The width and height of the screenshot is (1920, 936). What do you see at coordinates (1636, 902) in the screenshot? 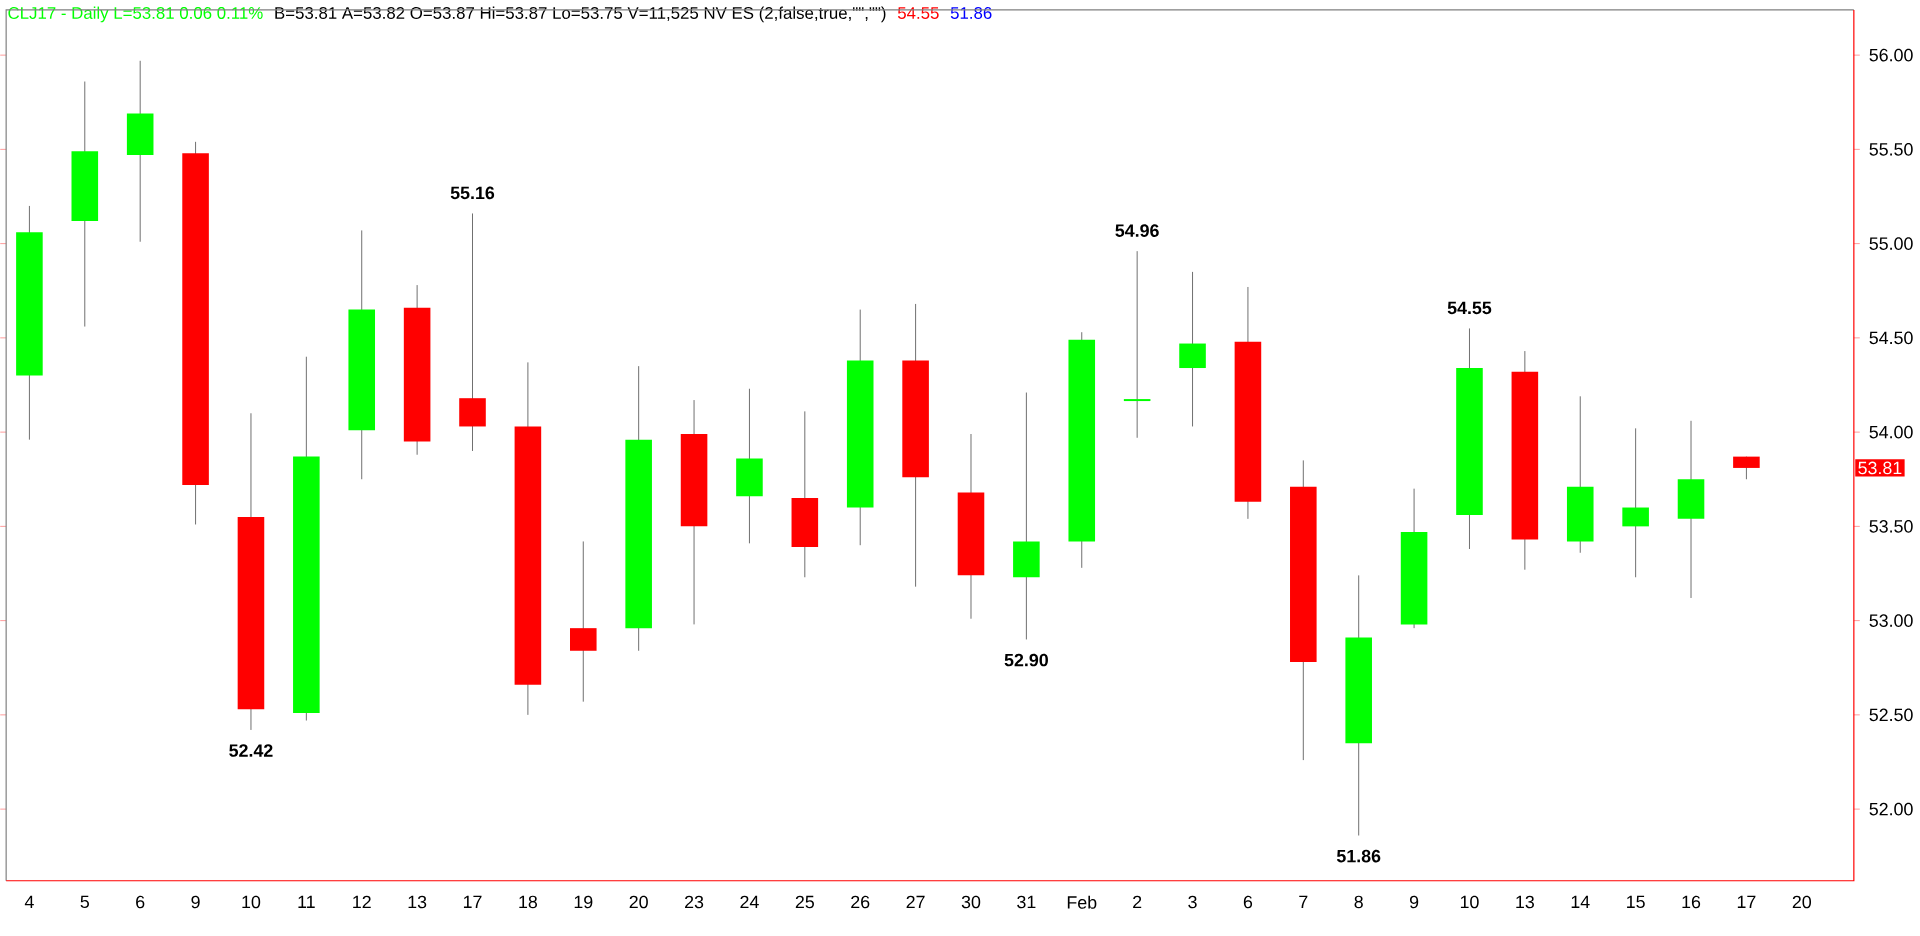
I see `x-tick-label: 15` at bounding box center [1636, 902].